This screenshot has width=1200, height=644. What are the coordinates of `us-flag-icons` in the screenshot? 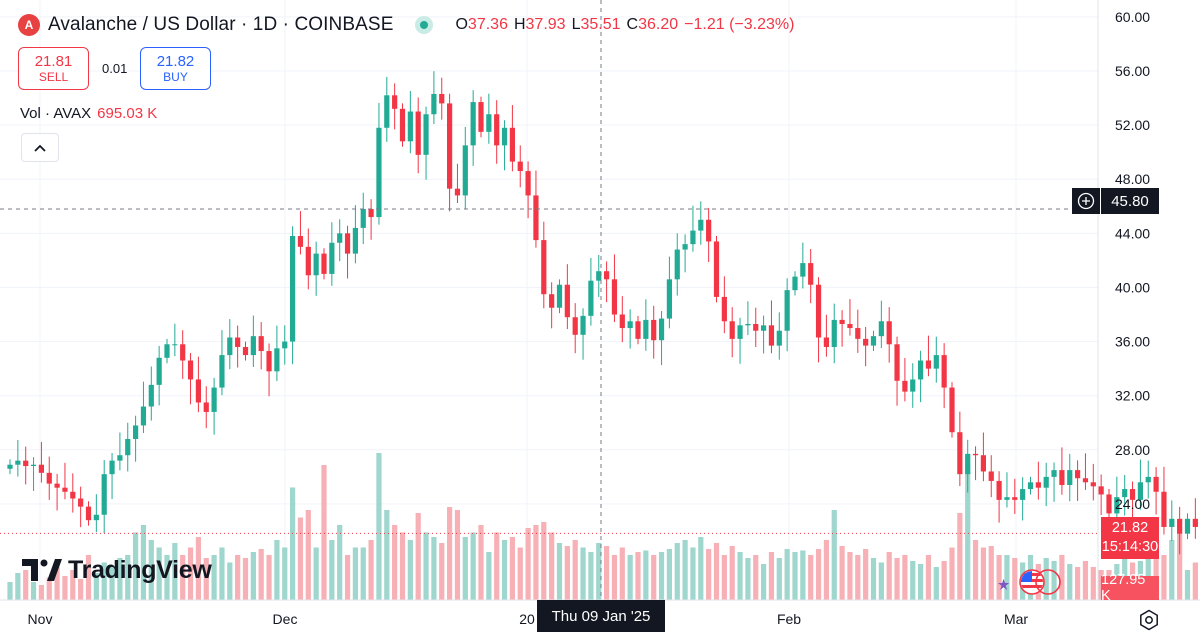 It's located at (1031, 586).